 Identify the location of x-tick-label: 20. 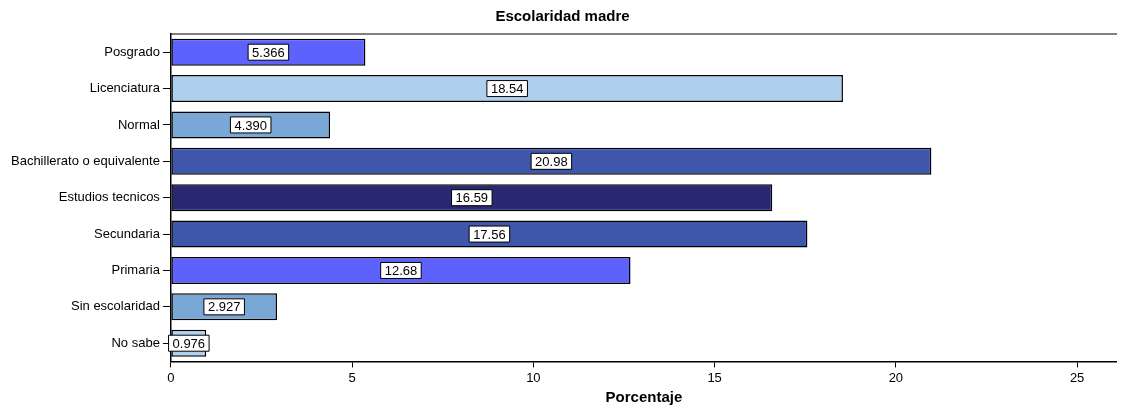
(896, 377).